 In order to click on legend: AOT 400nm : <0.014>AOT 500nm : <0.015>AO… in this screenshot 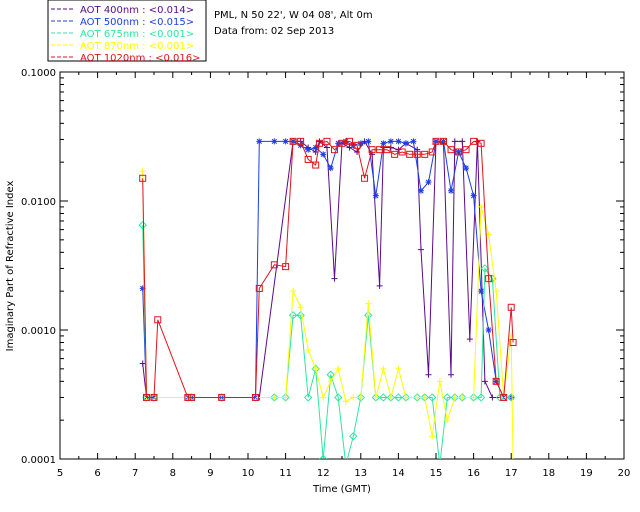, I will do `click(127, 32)`.